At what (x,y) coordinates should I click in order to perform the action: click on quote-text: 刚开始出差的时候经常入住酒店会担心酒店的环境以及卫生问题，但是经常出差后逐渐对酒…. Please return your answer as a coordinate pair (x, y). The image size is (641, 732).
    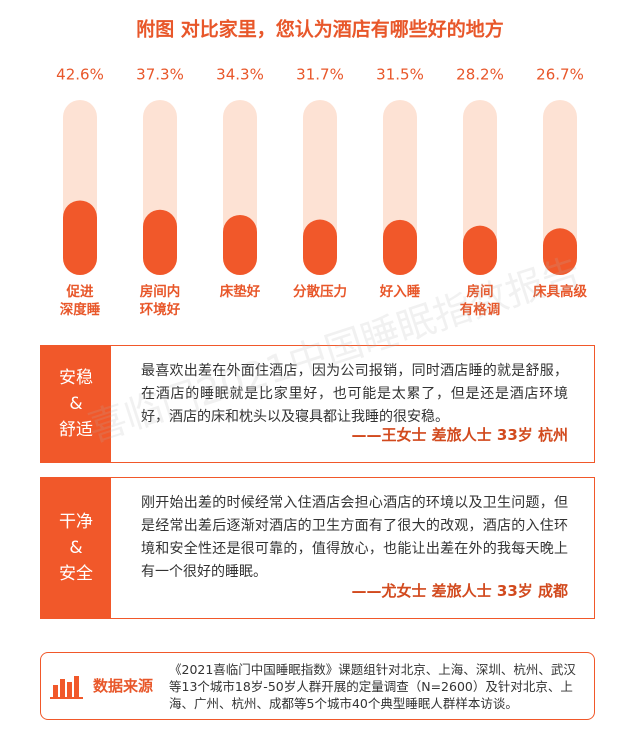
    Looking at the image, I should click on (354, 537).